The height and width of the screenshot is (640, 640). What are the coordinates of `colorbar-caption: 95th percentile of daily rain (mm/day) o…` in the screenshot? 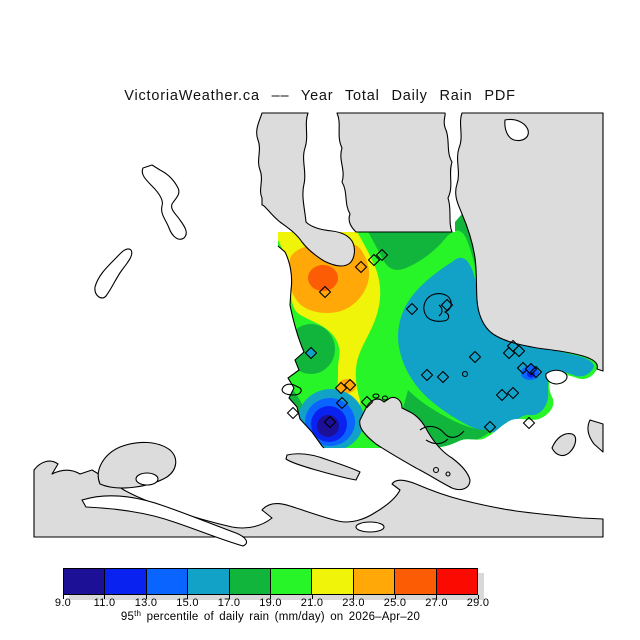 It's located at (270, 616).